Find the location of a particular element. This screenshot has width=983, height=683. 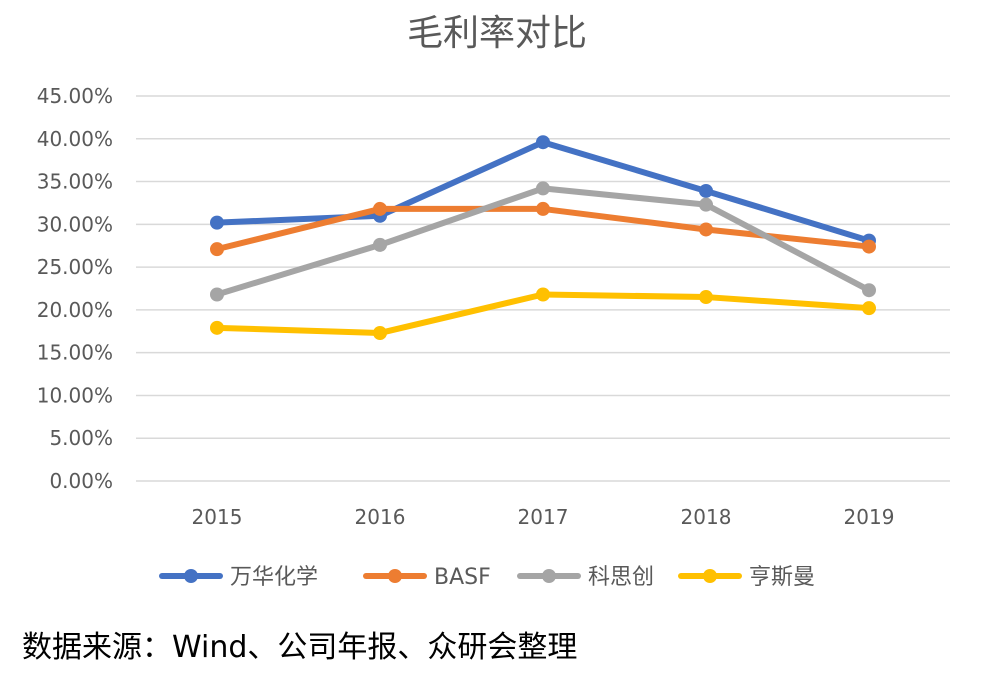

legend-label: BASF is located at coordinates (462, 577).